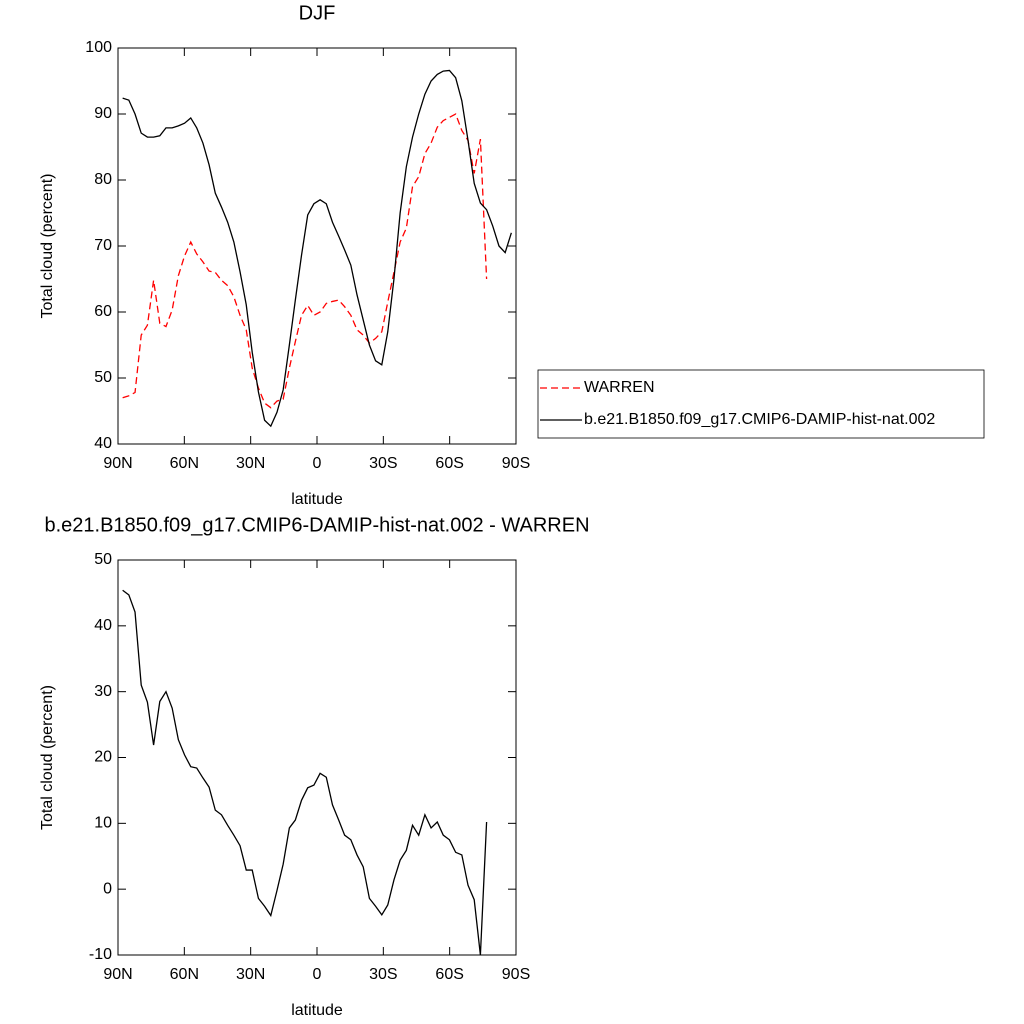  Describe the element at coordinates (103, 245) in the screenshot. I see `y-tick-label: 70` at that location.